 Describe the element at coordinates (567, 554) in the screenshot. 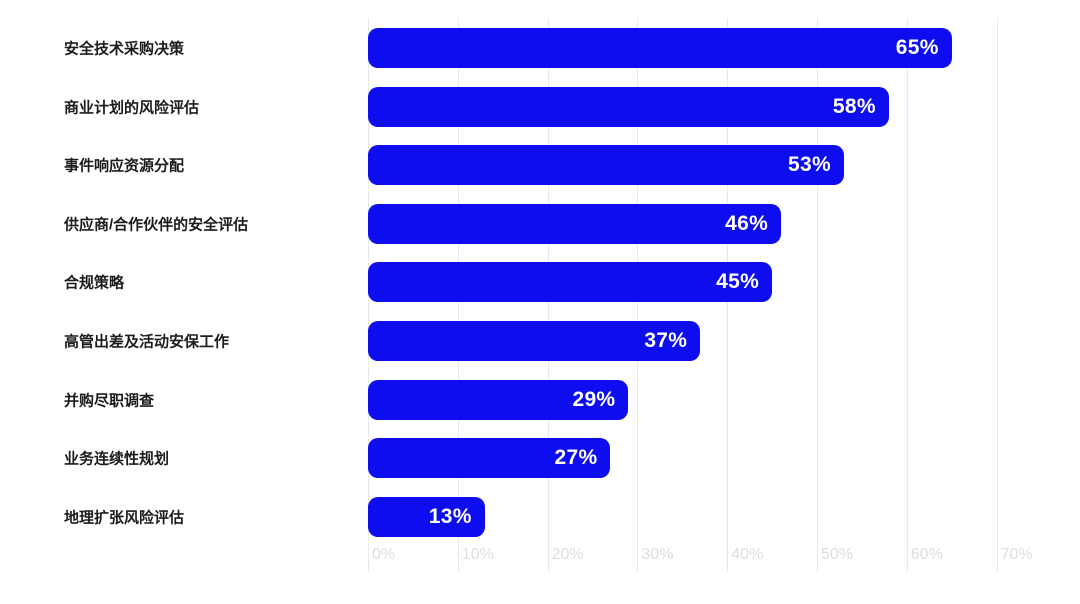

I see `x-tick-label: 20%` at that location.